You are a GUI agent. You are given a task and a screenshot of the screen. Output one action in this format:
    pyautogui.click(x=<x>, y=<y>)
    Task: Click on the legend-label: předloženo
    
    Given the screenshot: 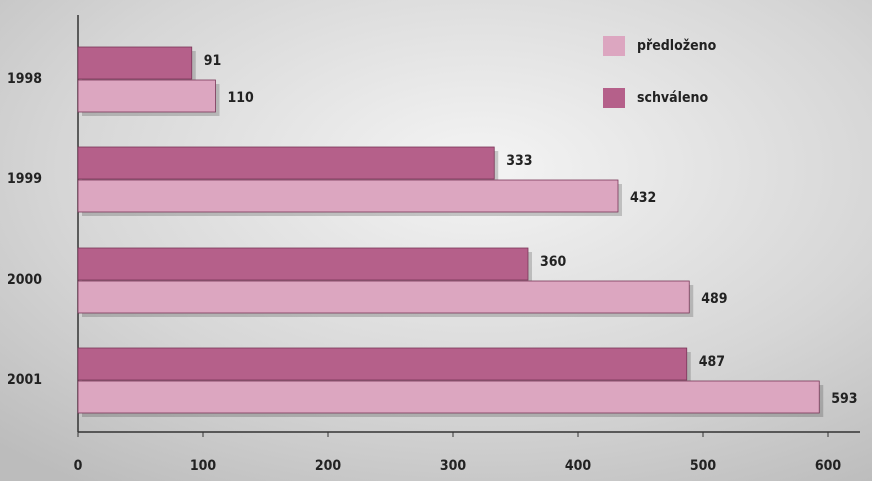 What is the action you would take?
    pyautogui.click(x=677, y=46)
    